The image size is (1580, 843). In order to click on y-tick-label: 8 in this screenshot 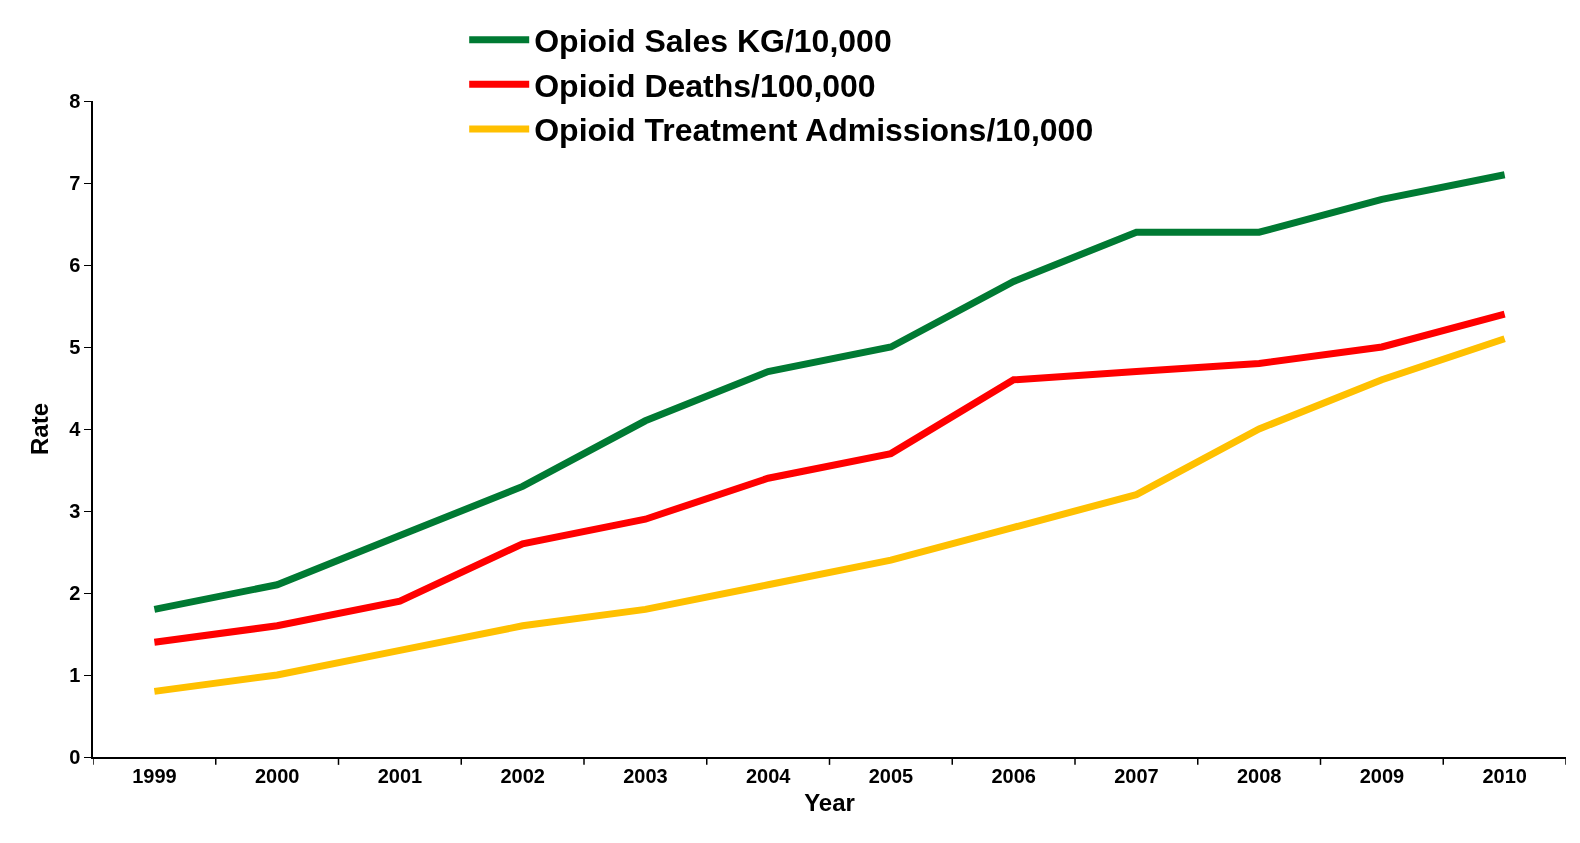, I will do `click(75, 101)`.